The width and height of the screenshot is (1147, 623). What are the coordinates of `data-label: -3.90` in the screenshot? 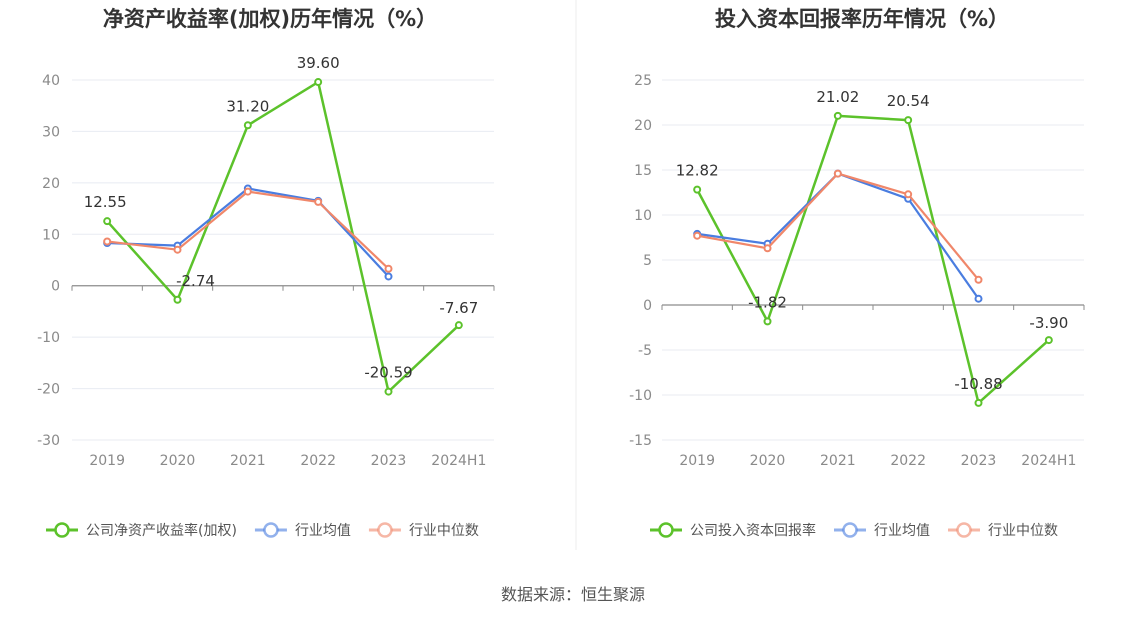 It's located at (1048, 323).